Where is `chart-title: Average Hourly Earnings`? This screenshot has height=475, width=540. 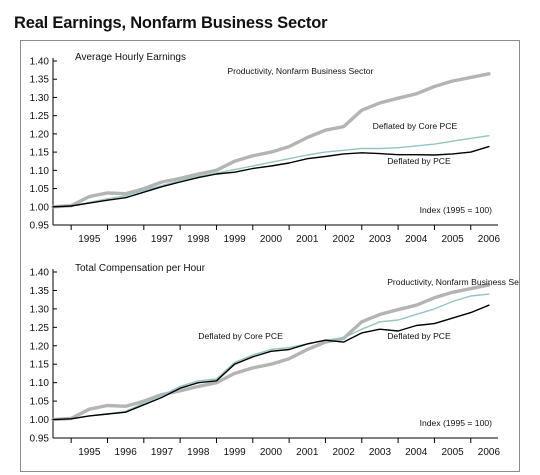 chart-title: Average Hourly Earnings is located at coordinates (130, 57).